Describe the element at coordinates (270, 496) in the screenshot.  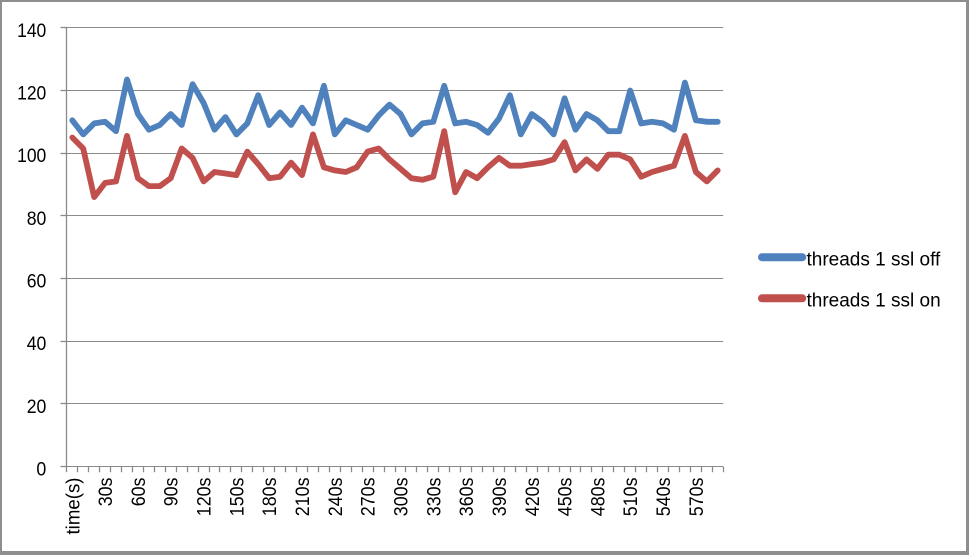
I see `svg-text: 180s` at that location.